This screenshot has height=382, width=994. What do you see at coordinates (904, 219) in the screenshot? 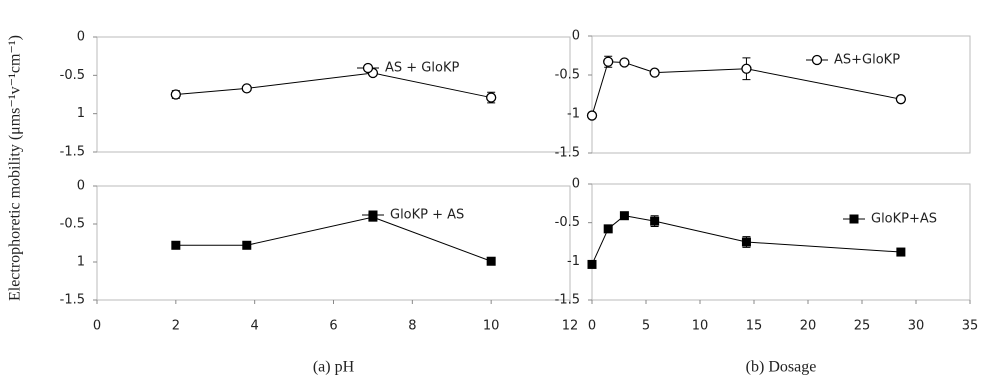
I see `legend-label: GloKP+AS` at bounding box center [904, 219].